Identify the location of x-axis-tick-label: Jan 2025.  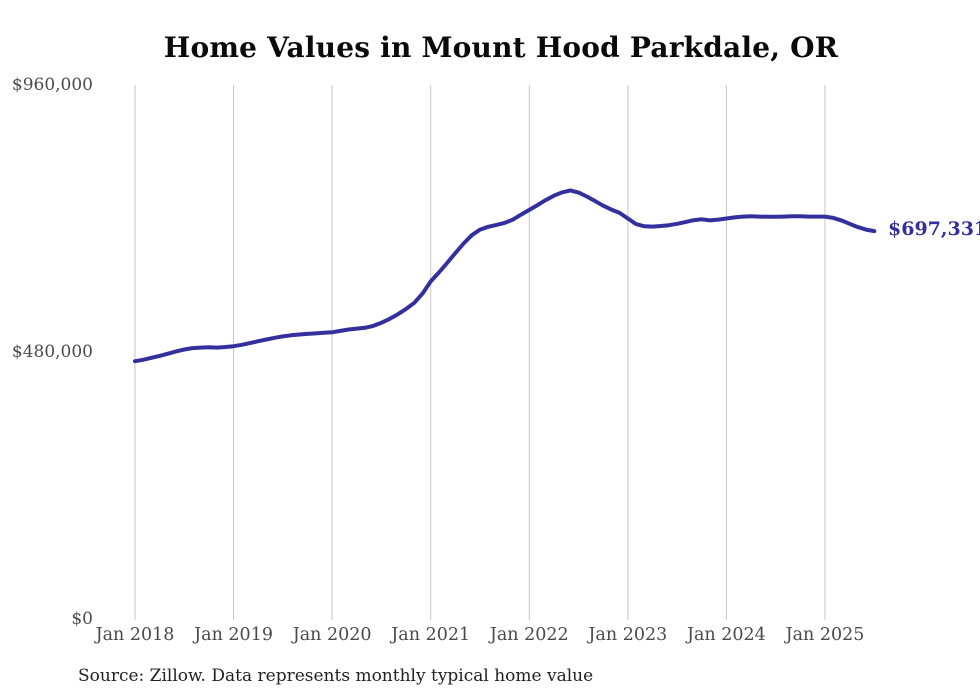
(825, 635).